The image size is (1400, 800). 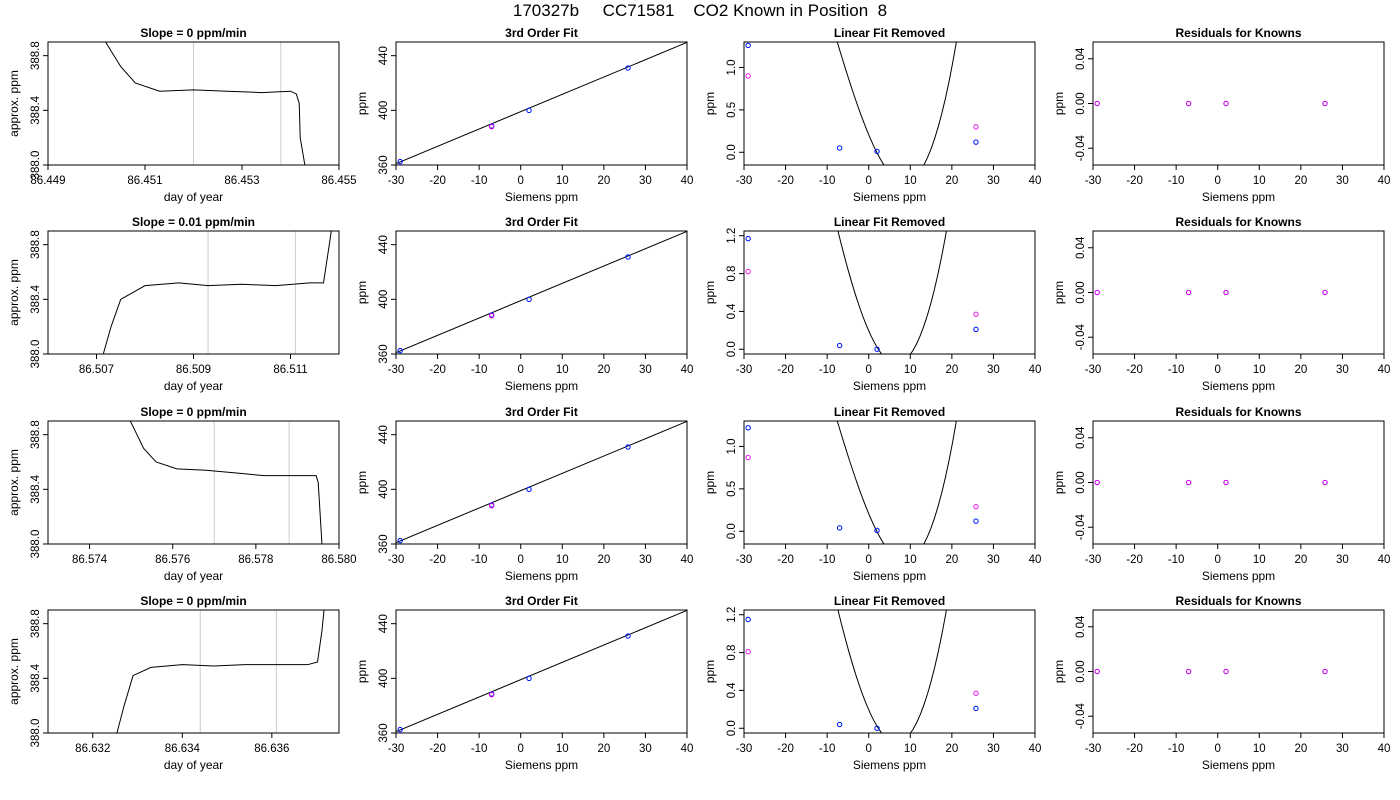 What do you see at coordinates (1081, 292) in the screenshot?
I see `y-tick-label: 0.00` at bounding box center [1081, 292].